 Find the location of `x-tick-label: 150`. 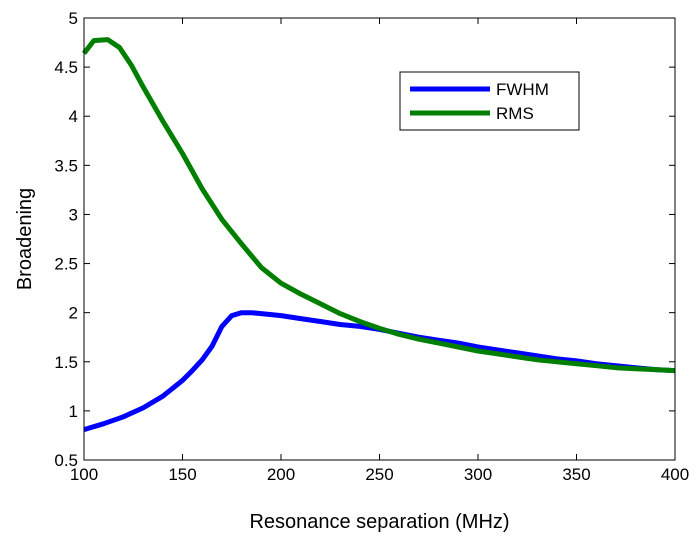

x-tick-label: 150 is located at coordinates (182, 474).